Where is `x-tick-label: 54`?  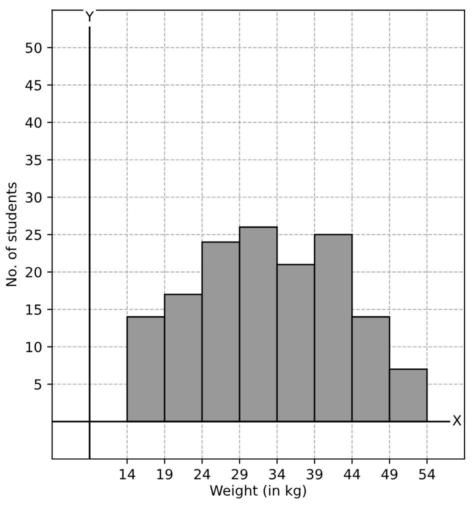 x-tick-label: 54 is located at coordinates (427, 474).